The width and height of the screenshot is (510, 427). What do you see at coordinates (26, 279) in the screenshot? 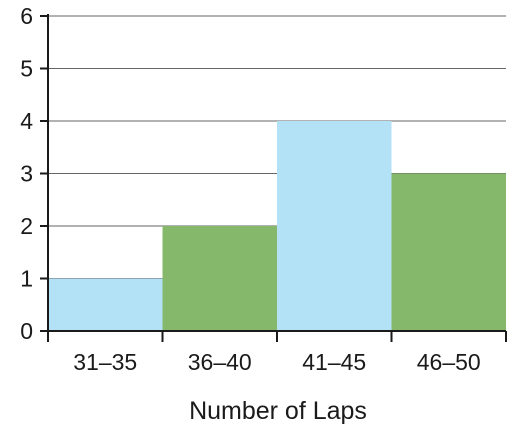
I see `y-tick-label: 1` at bounding box center [26, 279].